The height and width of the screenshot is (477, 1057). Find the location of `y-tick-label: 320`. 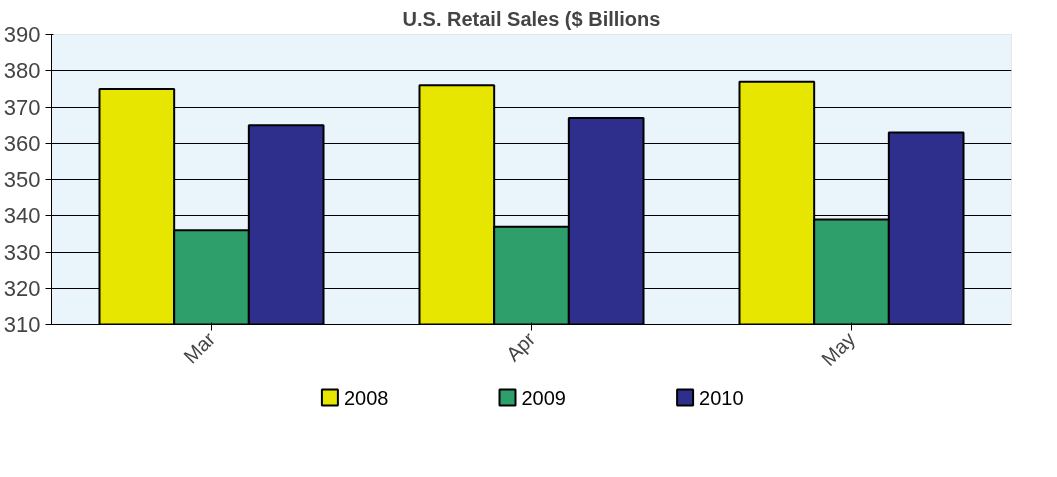

y-tick-label: 320 is located at coordinates (22, 288).